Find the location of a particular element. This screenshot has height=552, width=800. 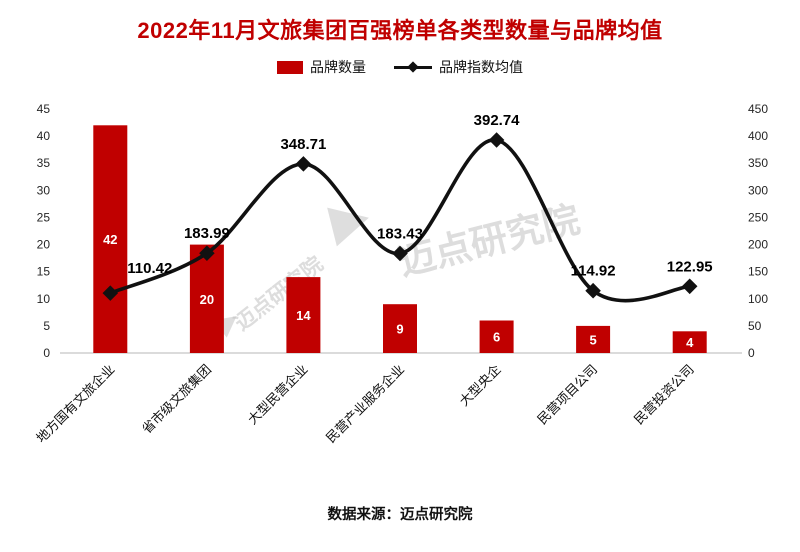

diamond-marker-icon is located at coordinates (413, 67).